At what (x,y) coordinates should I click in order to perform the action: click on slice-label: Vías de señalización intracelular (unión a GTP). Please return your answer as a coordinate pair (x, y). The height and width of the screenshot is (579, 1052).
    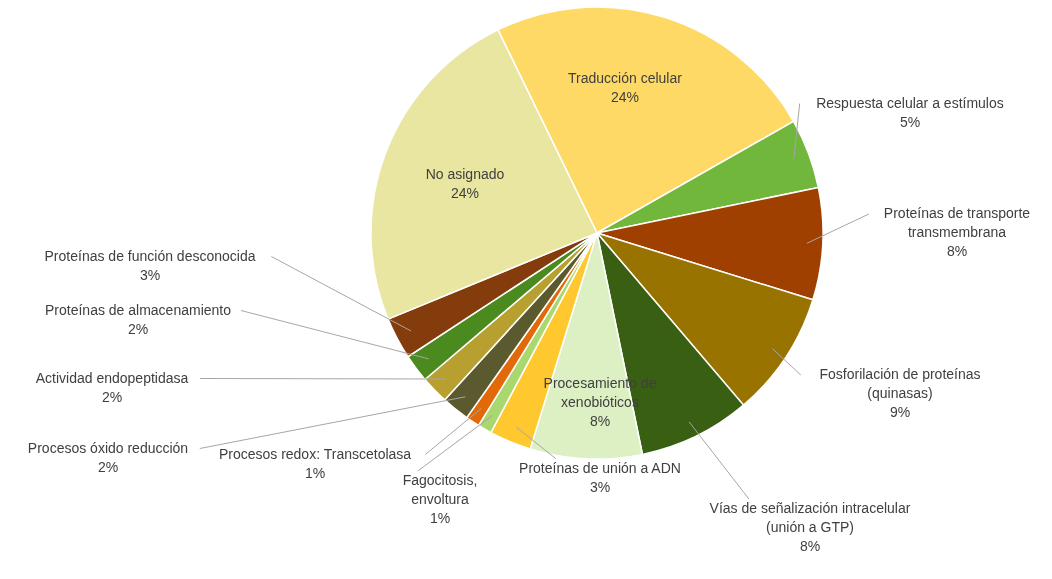
    Looking at the image, I should click on (810, 517).